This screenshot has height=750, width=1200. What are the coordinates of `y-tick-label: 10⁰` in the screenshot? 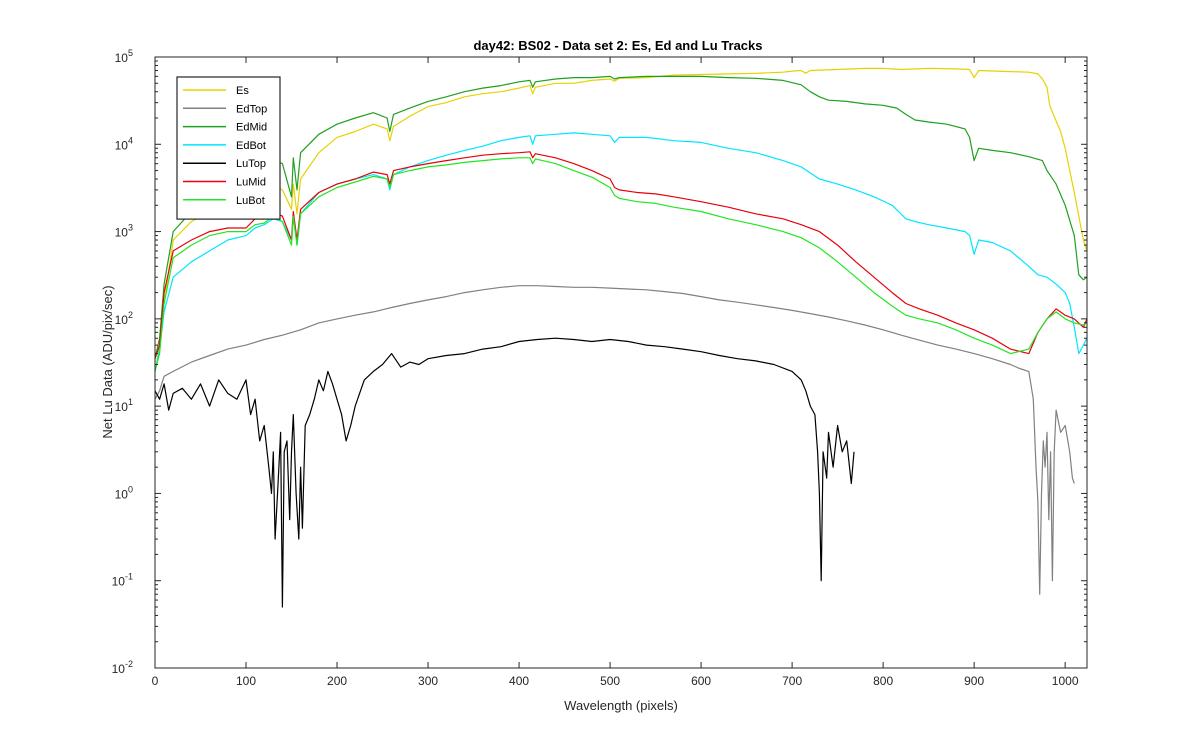 It's located at (124, 492).